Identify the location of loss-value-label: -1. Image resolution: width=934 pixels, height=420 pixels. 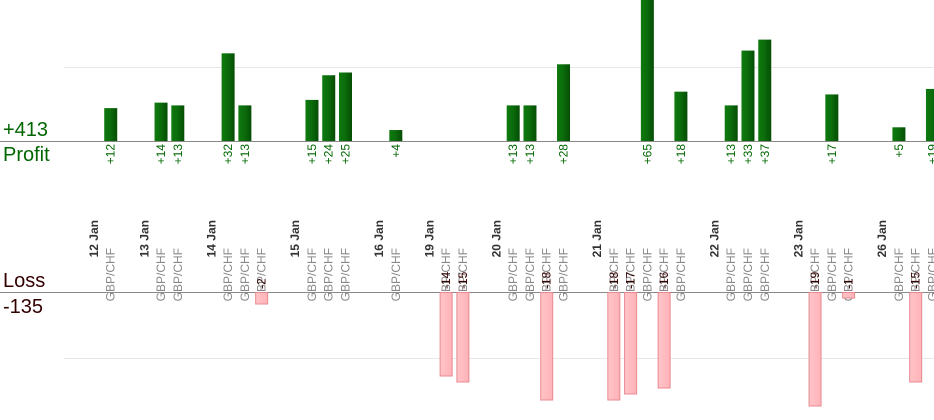
(849, 283).